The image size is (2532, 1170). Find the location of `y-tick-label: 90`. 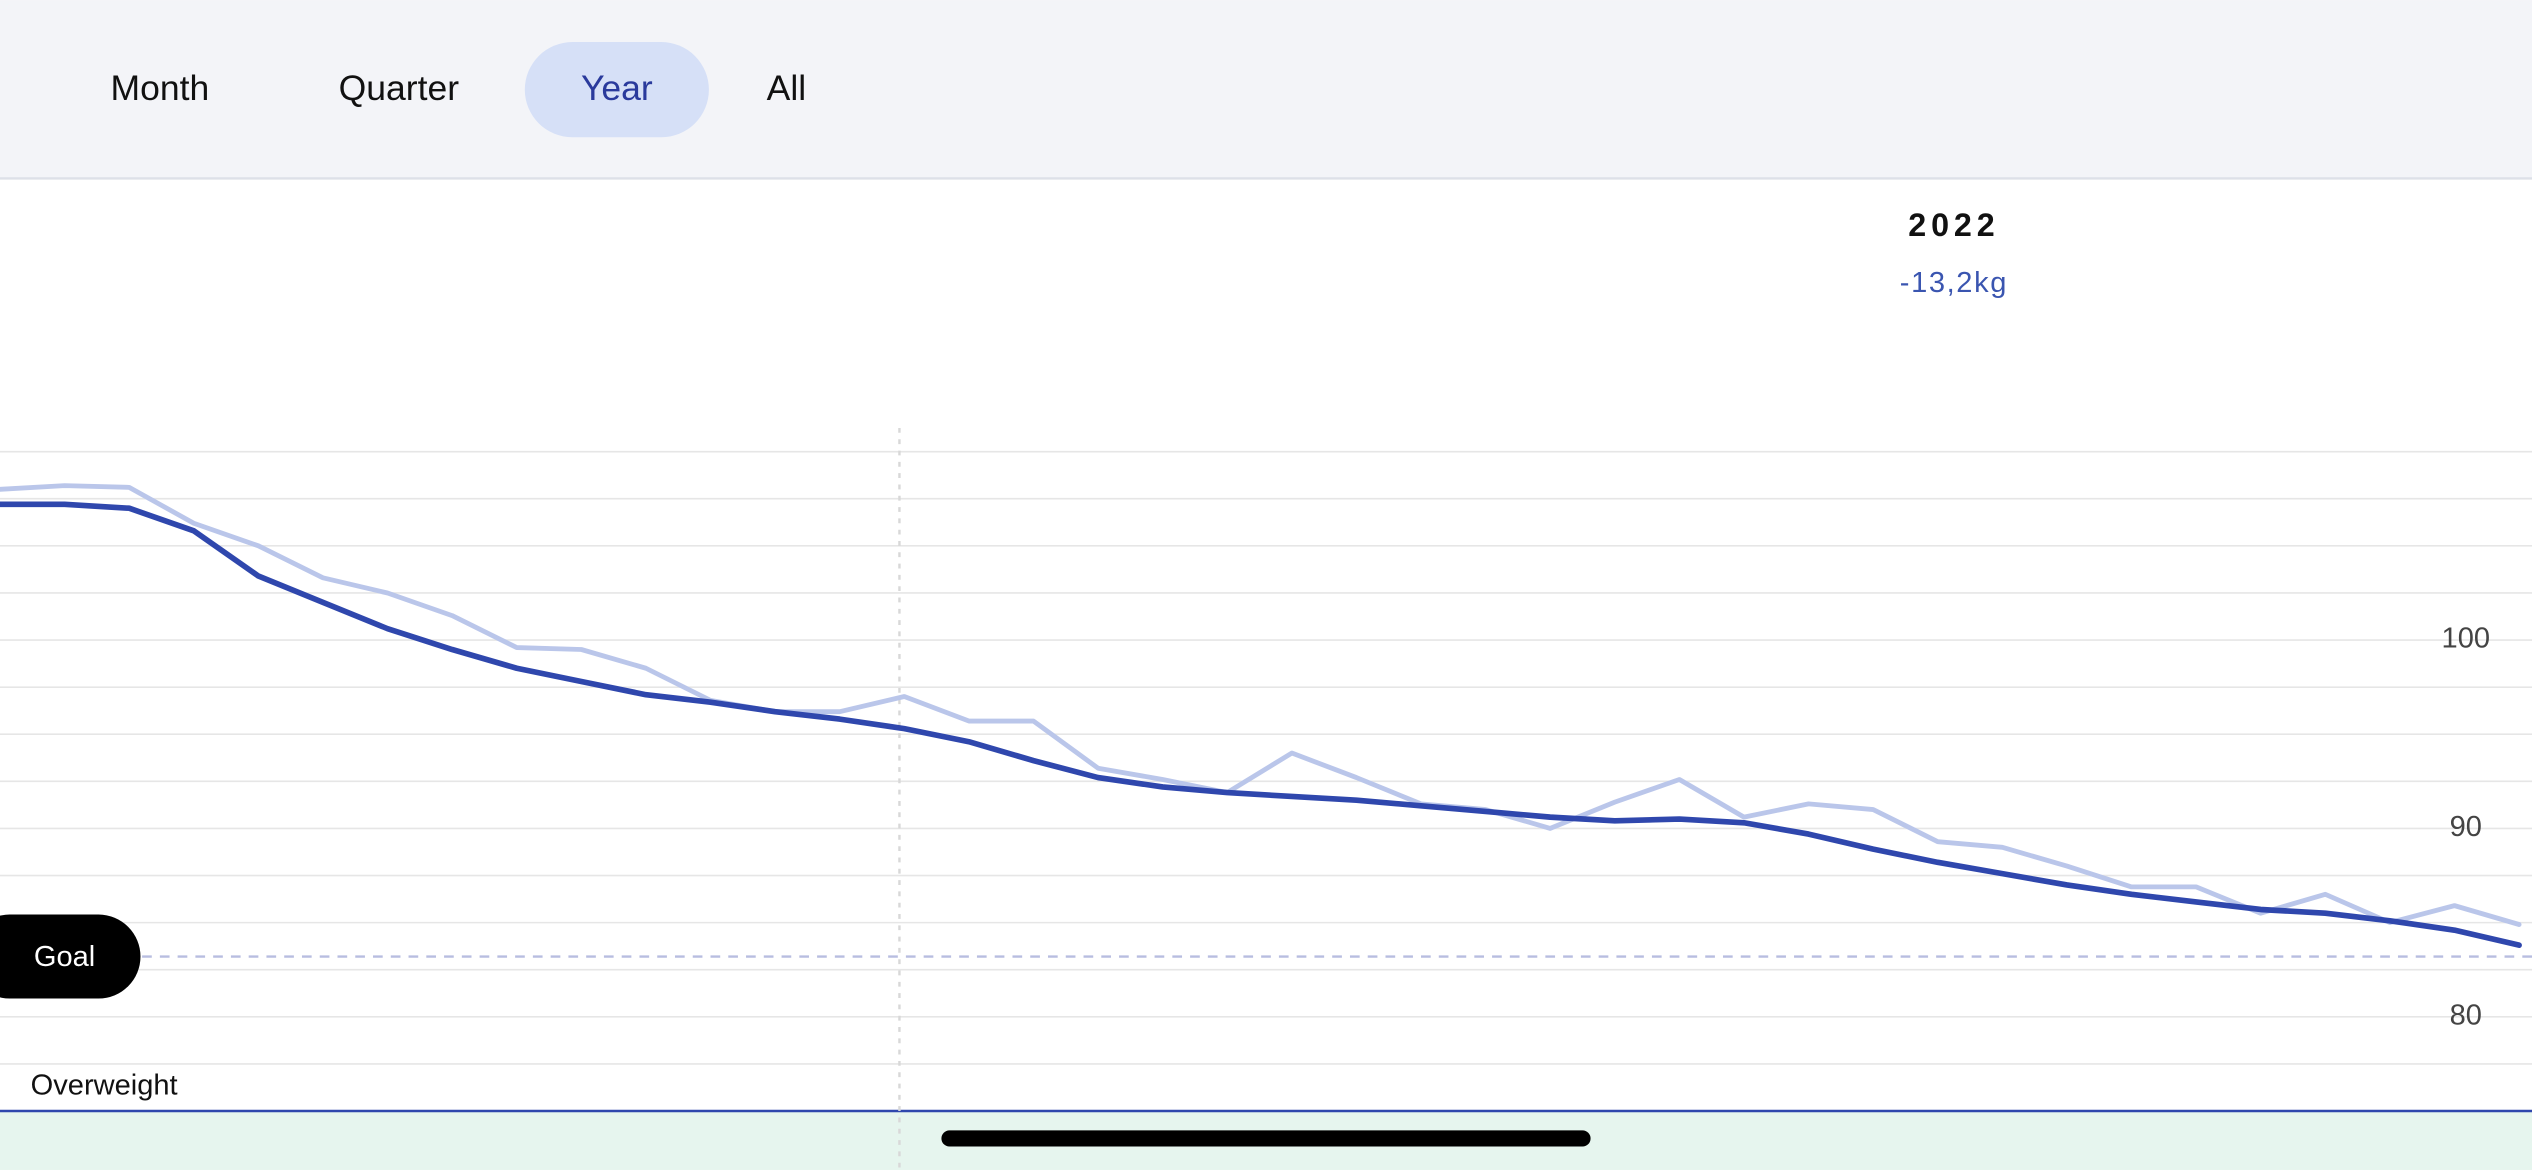

y-tick-label: 90 is located at coordinates (2466, 827).